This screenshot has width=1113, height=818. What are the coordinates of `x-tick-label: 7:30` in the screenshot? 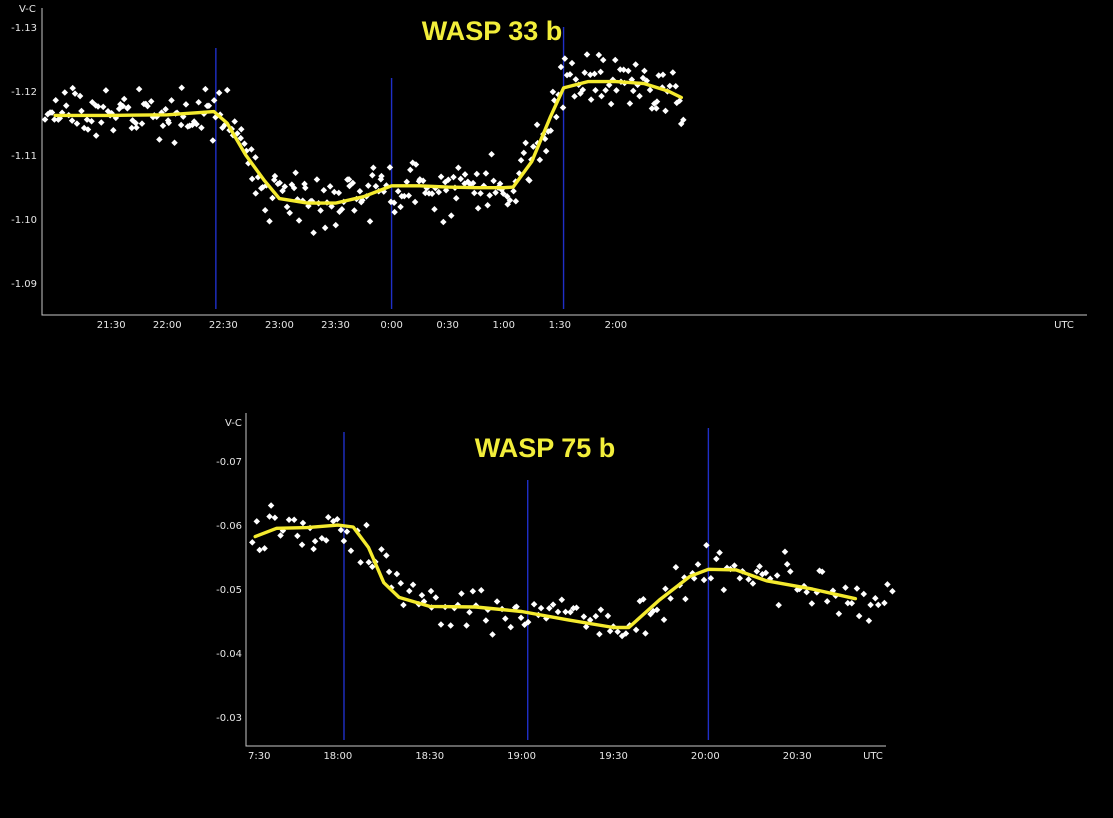 It's located at (259, 756).